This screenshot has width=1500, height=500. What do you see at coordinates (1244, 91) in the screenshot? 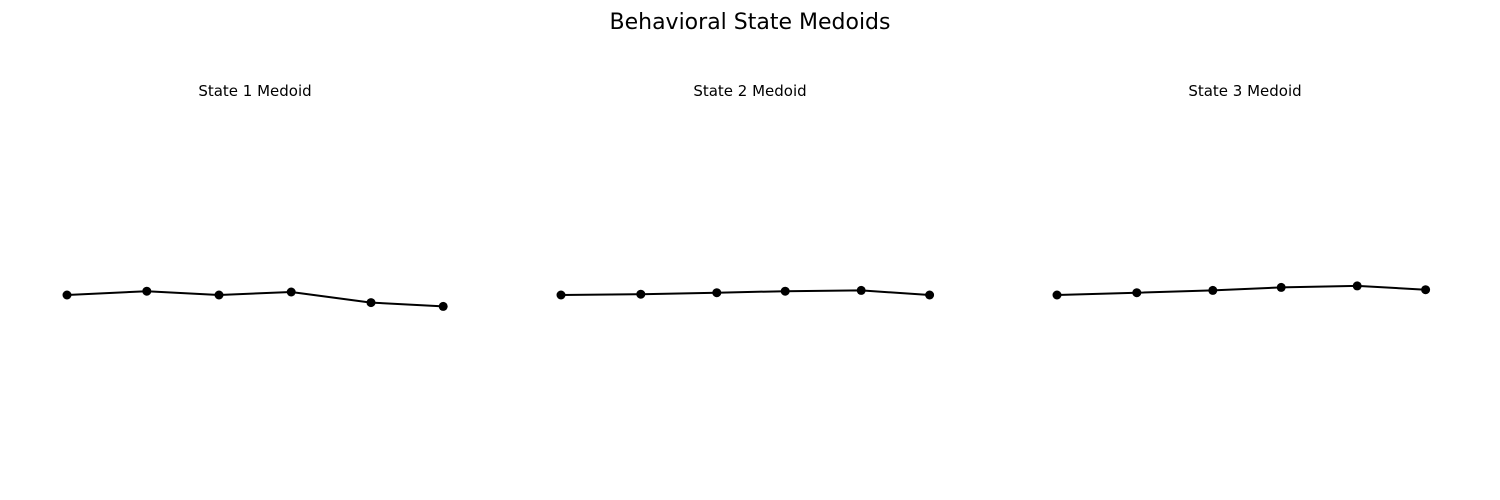
I see `subplot-title-state-3: State 3 Medoid` at bounding box center [1244, 91].